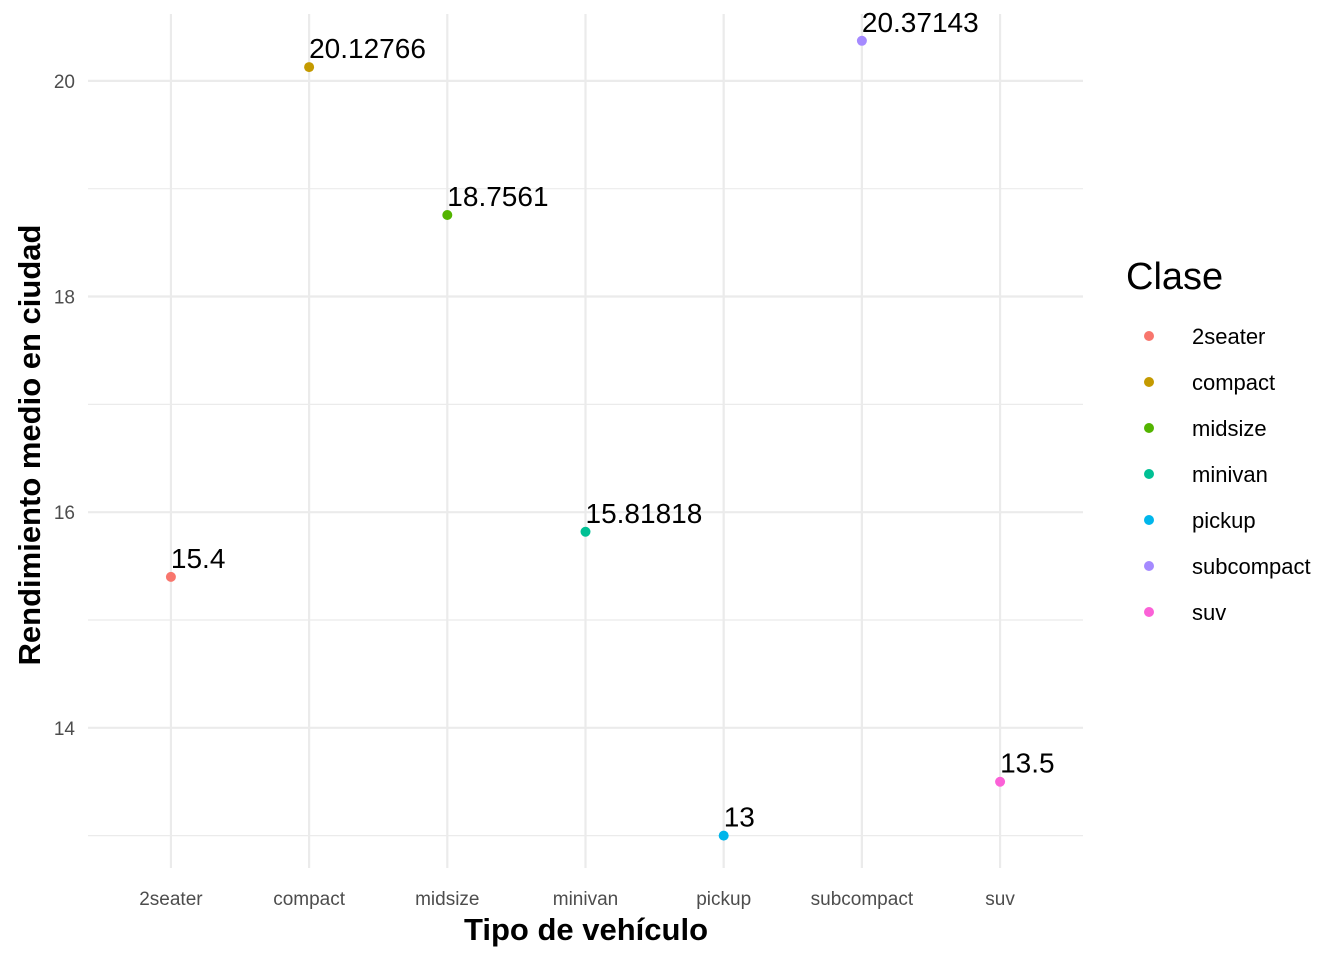 This screenshot has width=1344, height=960. I want to click on x-axis-title: Tipo de vehículo, so click(586, 929).